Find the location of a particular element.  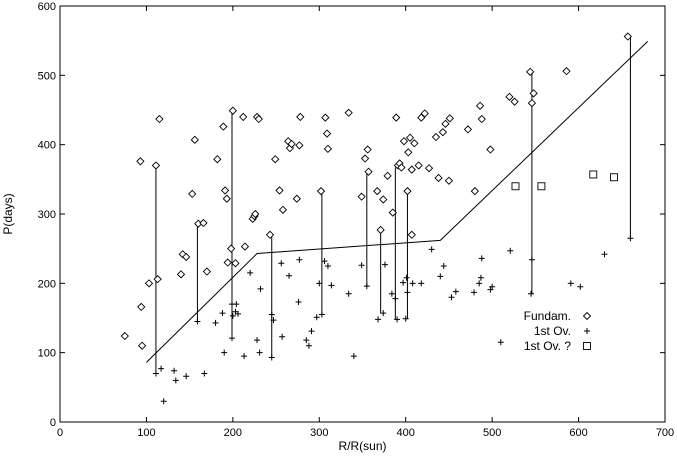

legend-marker-square is located at coordinates (587, 346).